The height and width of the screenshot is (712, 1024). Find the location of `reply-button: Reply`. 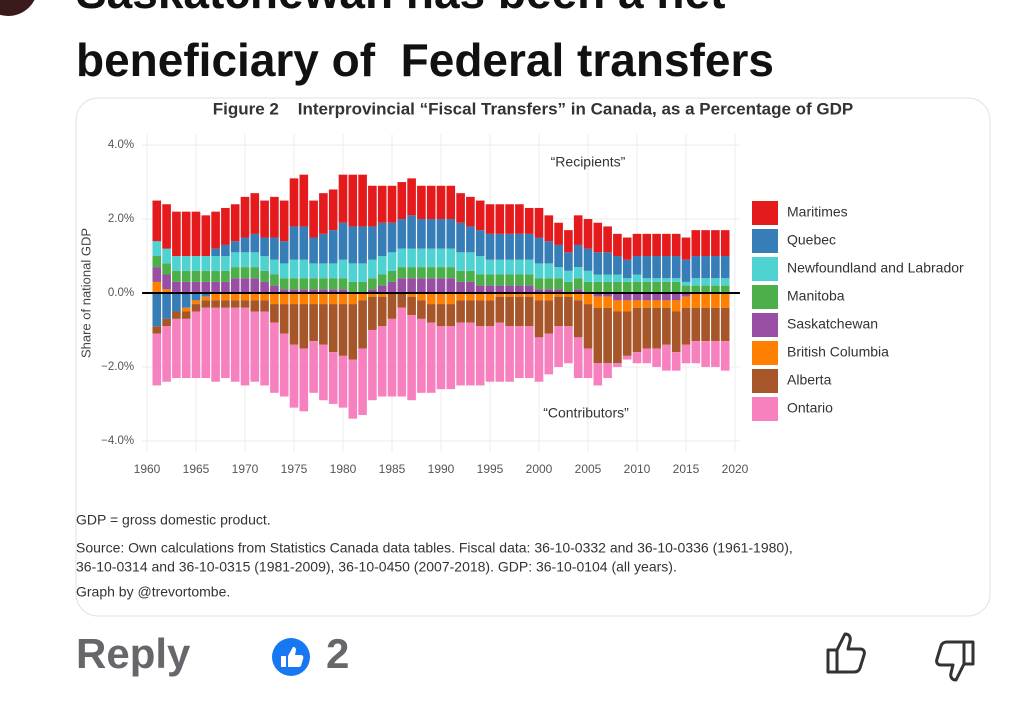

reply-button: Reply is located at coordinates (133, 653).